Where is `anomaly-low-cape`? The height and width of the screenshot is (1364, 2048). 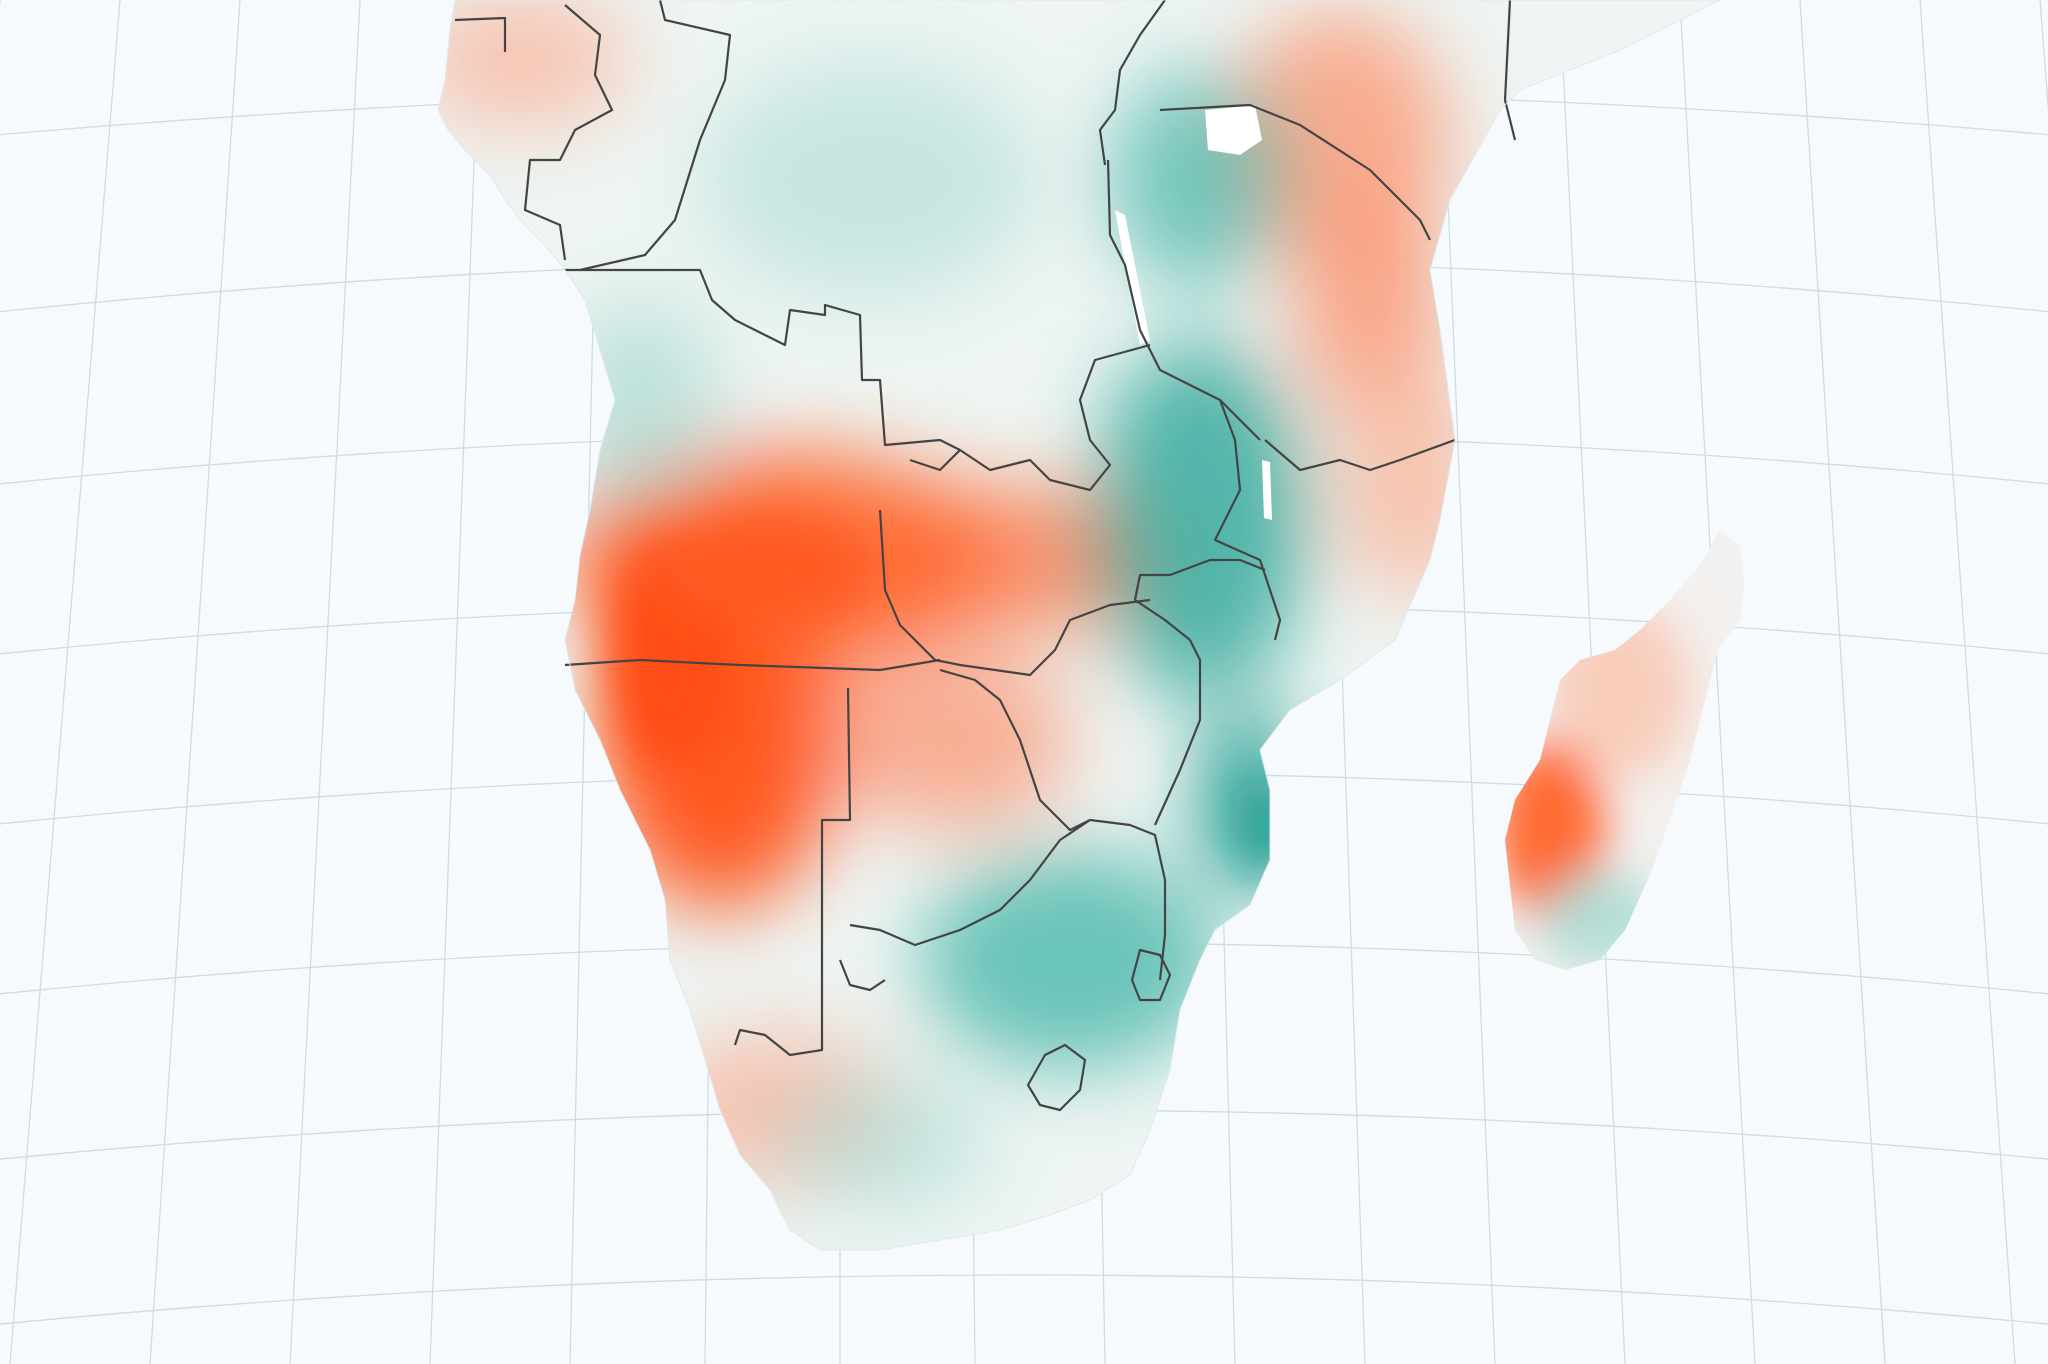 anomaly-low-cape is located at coordinates (880, 1140).